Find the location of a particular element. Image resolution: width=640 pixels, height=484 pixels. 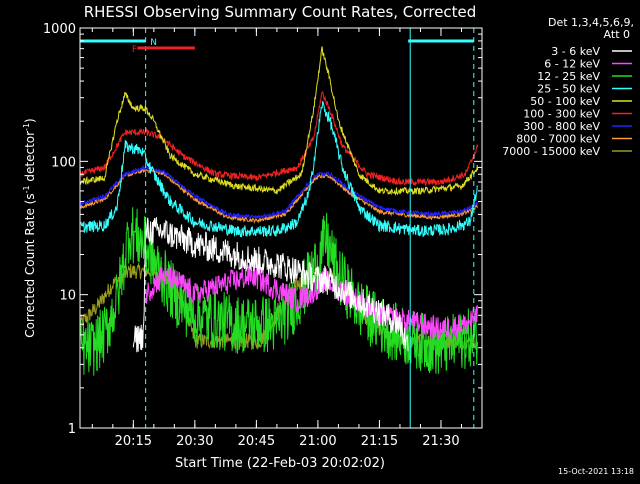

legend-header-detectors: Det 1,3,4,5,6,9, is located at coordinates (591, 22).